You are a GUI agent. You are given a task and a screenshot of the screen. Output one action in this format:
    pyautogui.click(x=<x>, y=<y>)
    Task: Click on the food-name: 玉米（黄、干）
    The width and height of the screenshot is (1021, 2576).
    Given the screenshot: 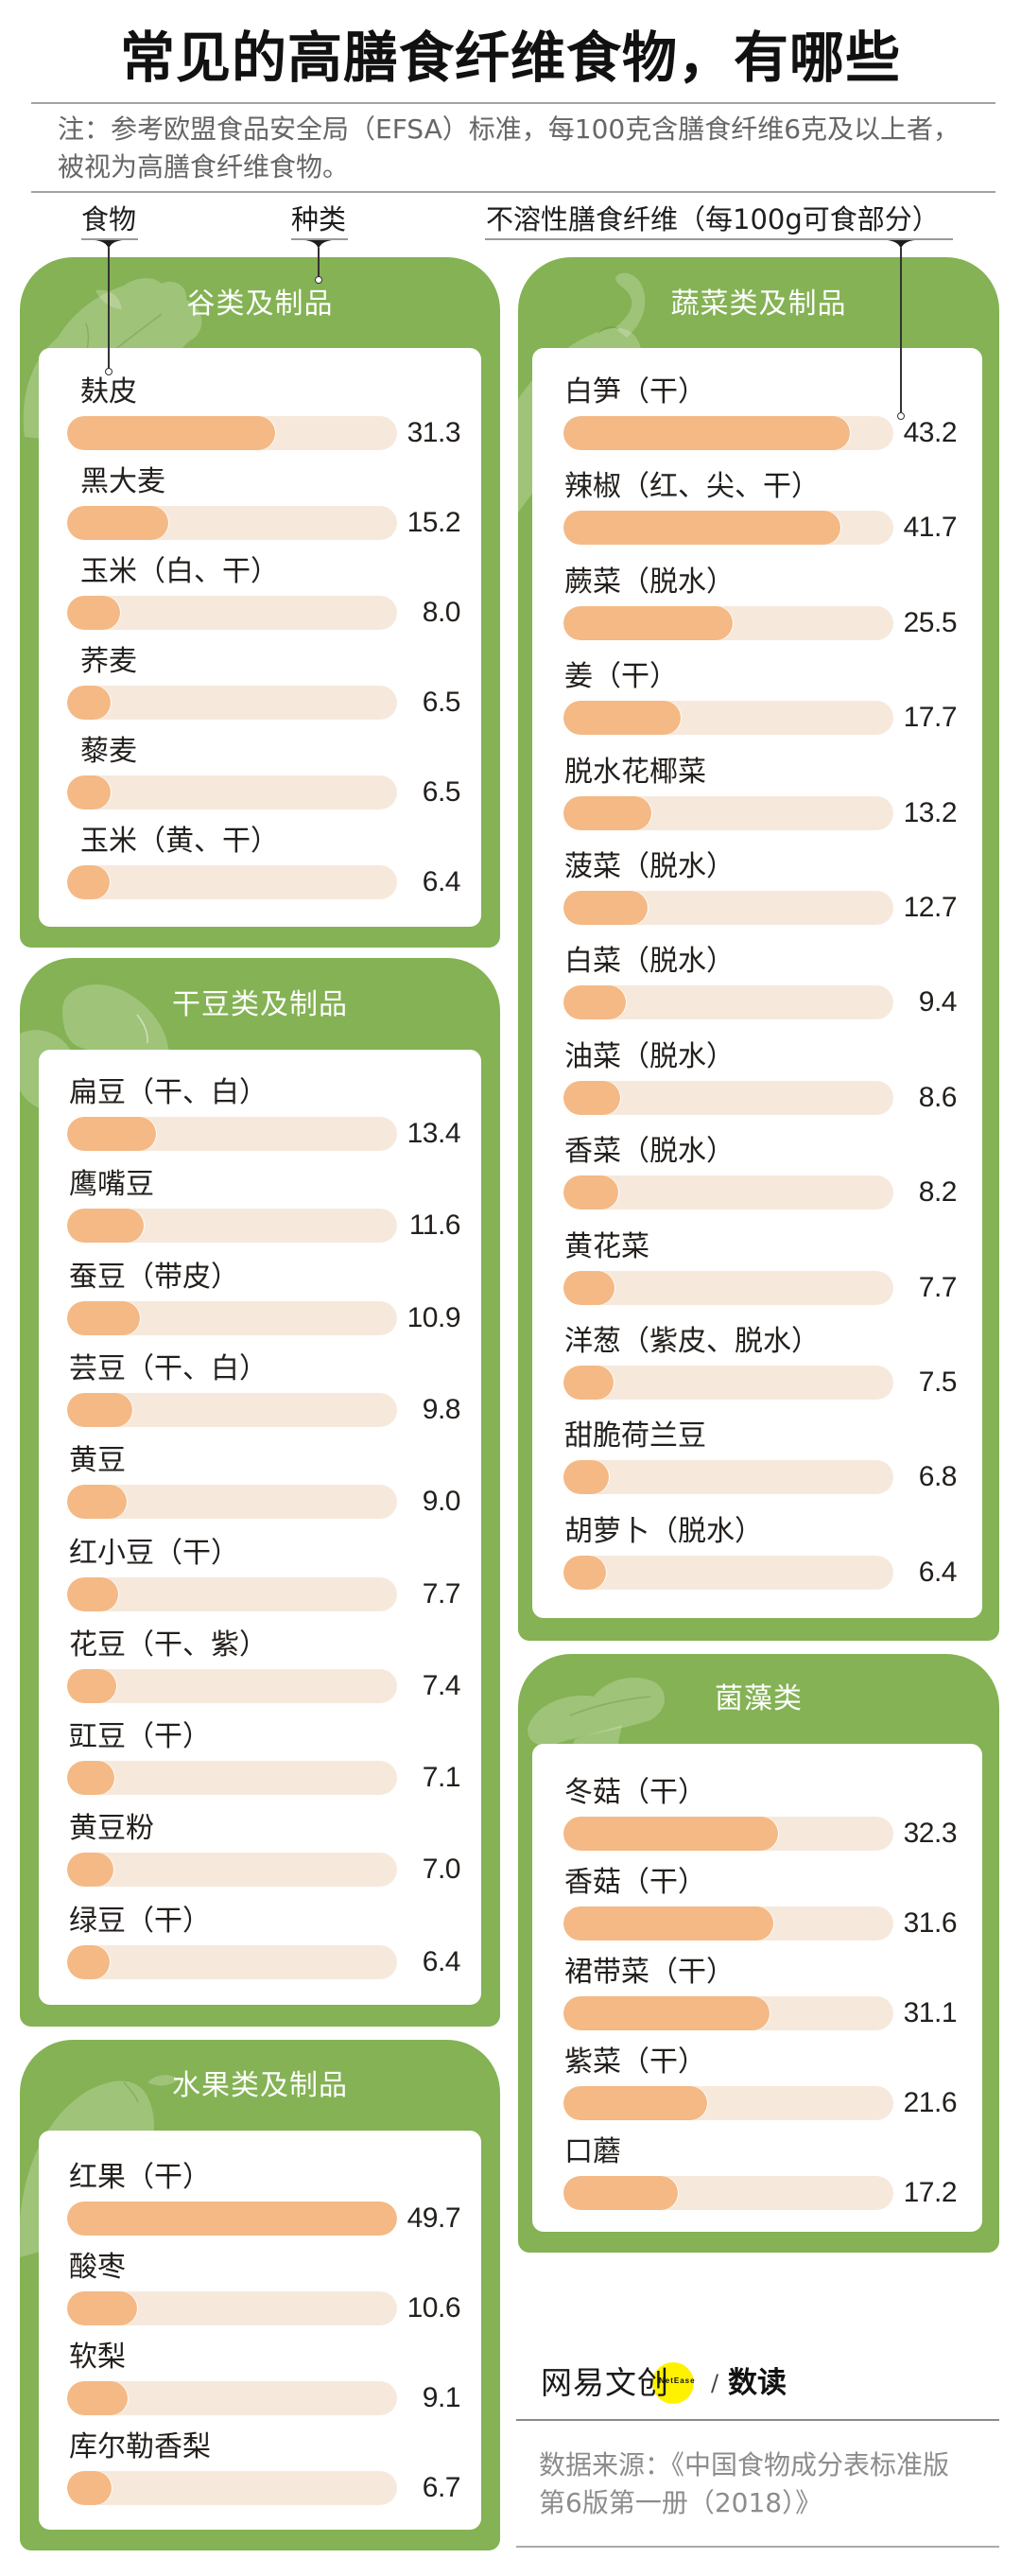 What is the action you would take?
    pyautogui.click(x=179, y=841)
    